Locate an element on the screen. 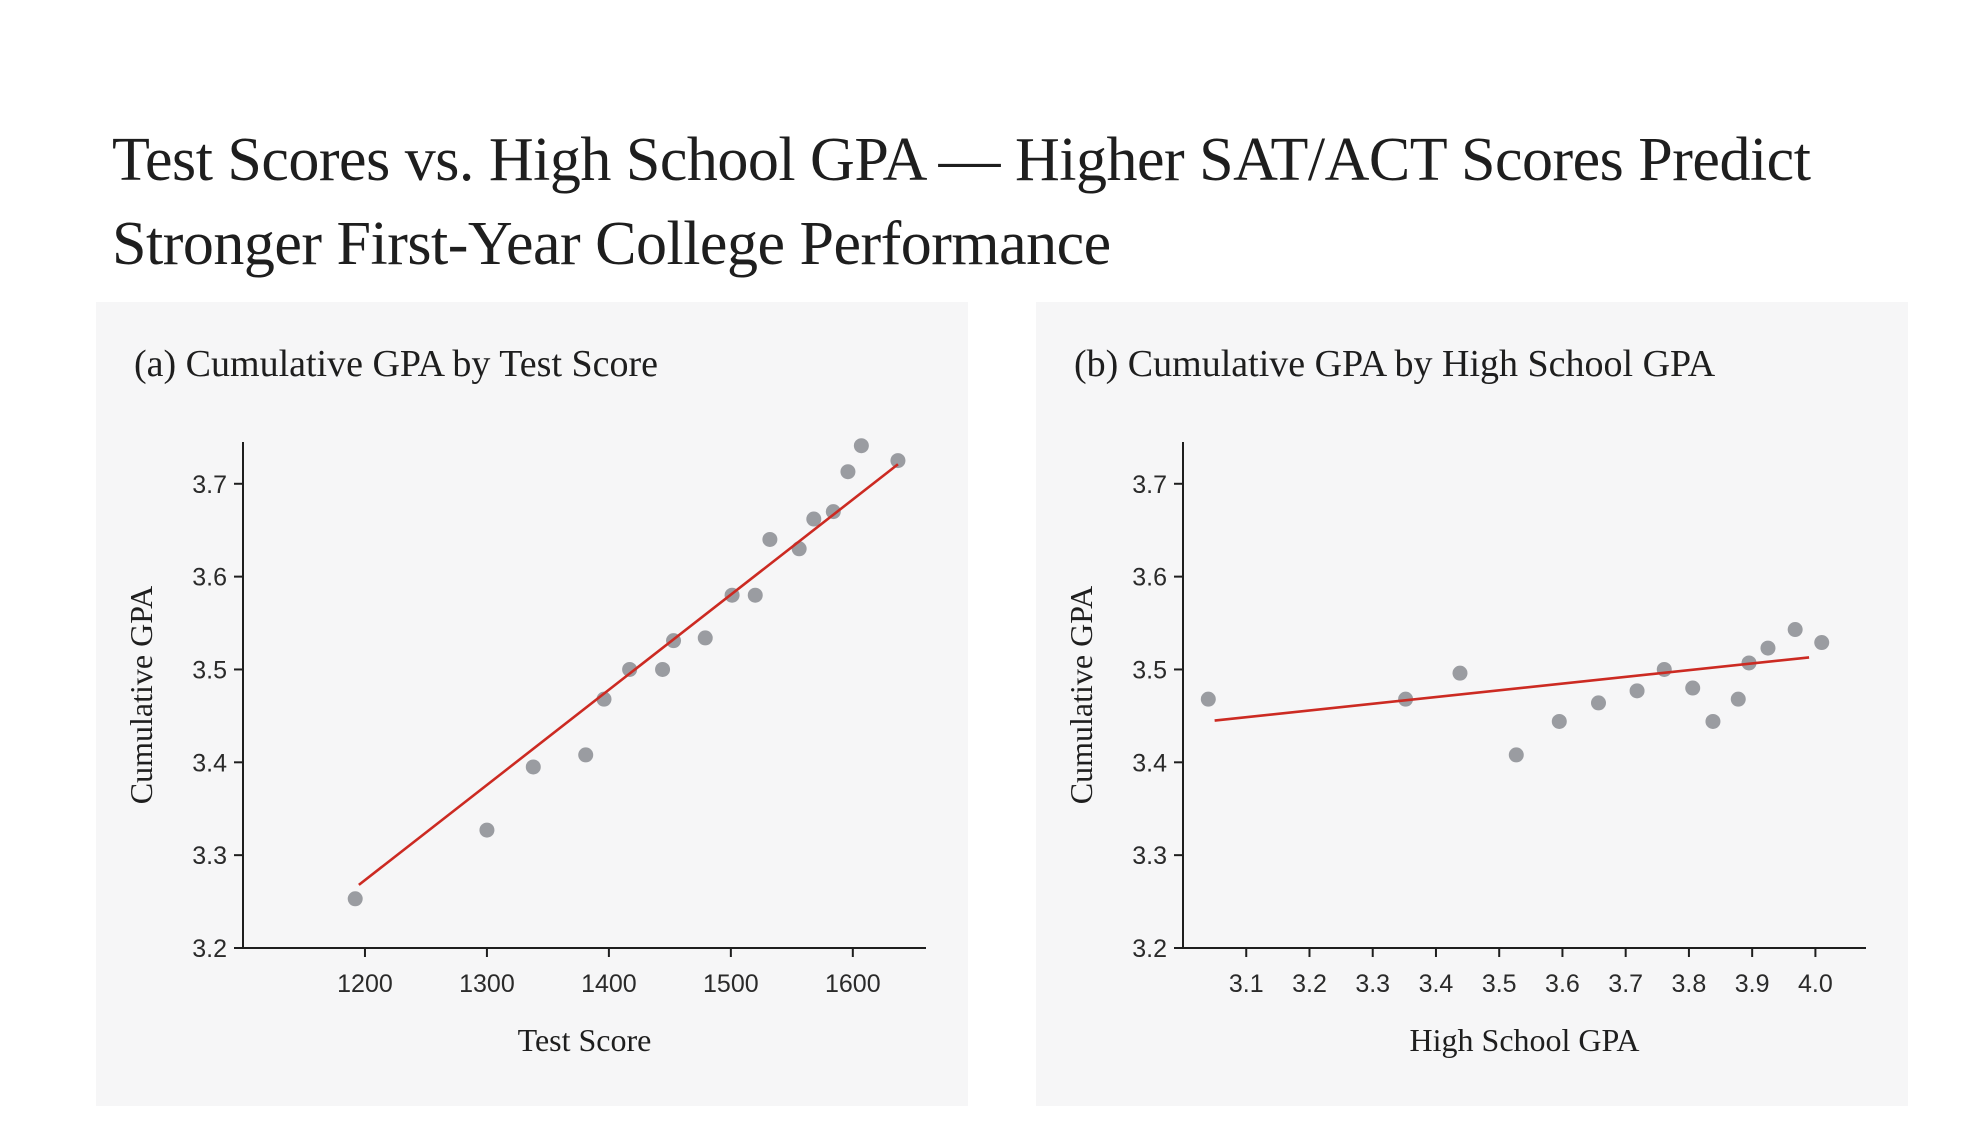 The image size is (1984, 1125). x-tick-label: 1600 is located at coordinates (853, 984).